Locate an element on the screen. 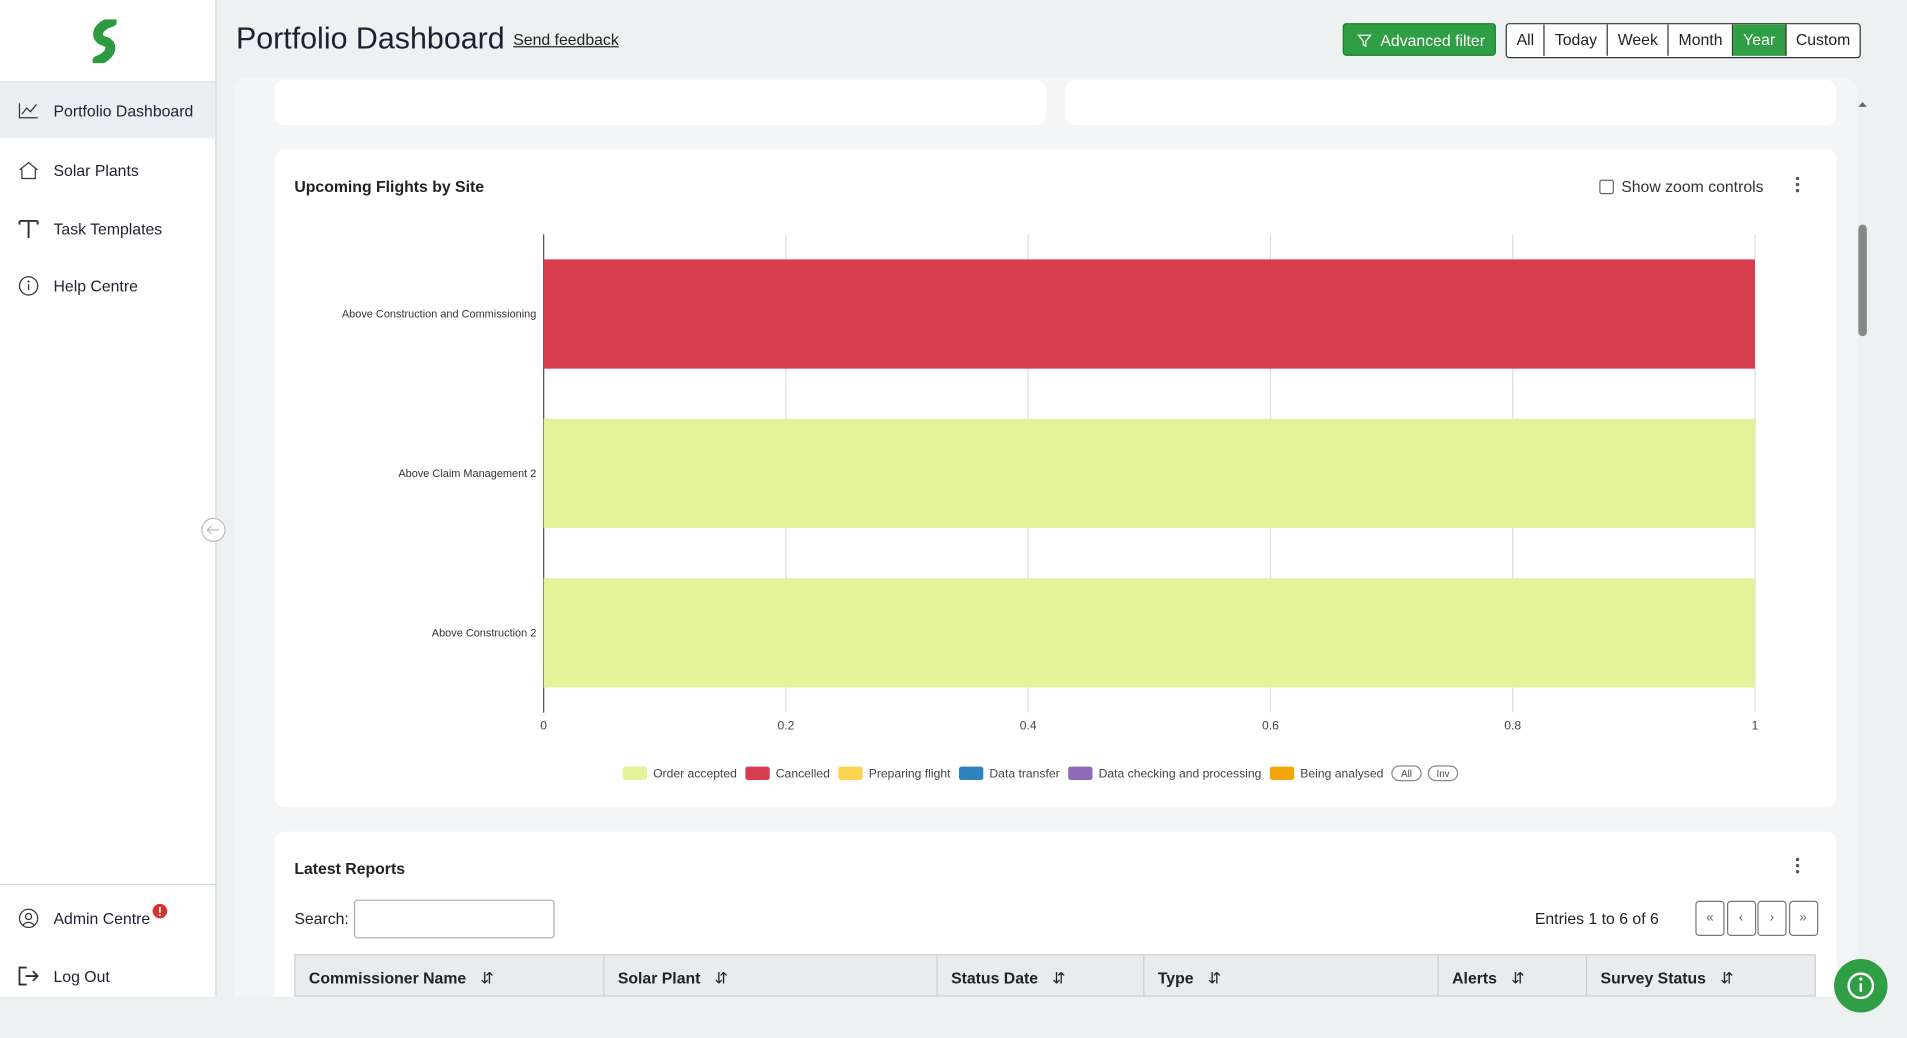 Image resolution: width=1907 pixels, height=1038 pixels. y-tick-label: Above Claim Management 2 is located at coordinates (467, 474).